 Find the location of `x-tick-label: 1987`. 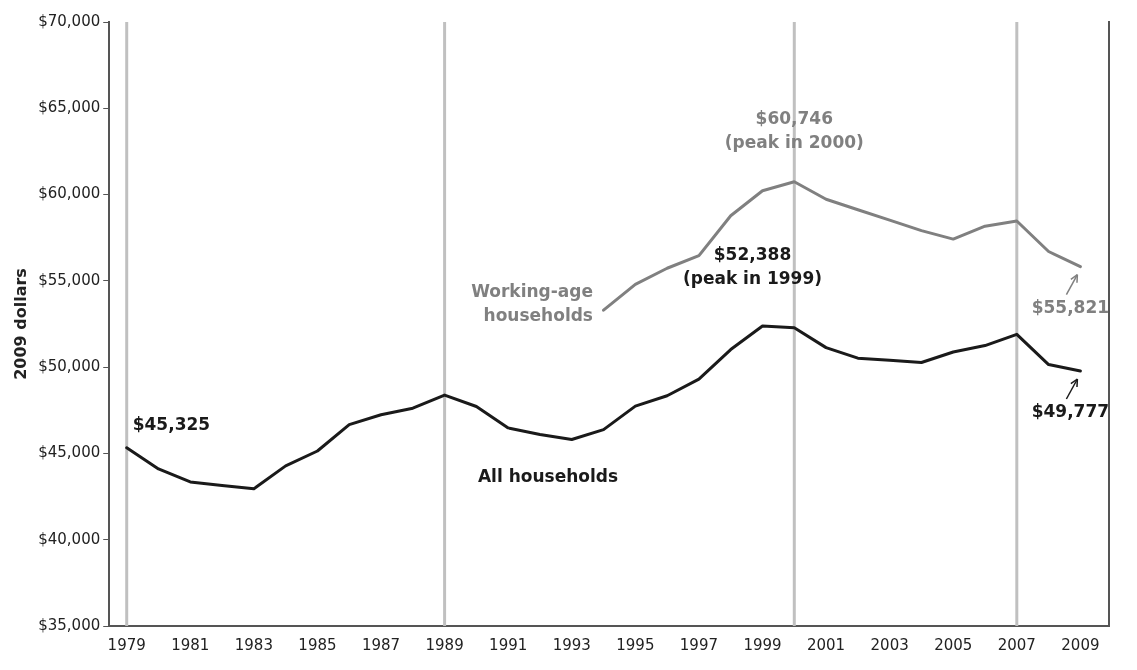

x-tick-label: 1987 is located at coordinates (381, 644).